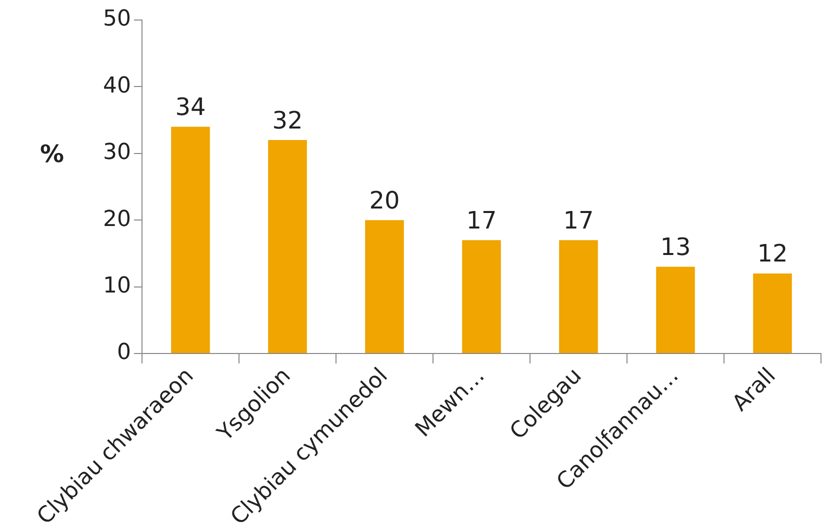 This screenshot has height=531, width=831. Describe the element at coordinates (190, 106) in the screenshot. I see `data-label: 34` at that location.